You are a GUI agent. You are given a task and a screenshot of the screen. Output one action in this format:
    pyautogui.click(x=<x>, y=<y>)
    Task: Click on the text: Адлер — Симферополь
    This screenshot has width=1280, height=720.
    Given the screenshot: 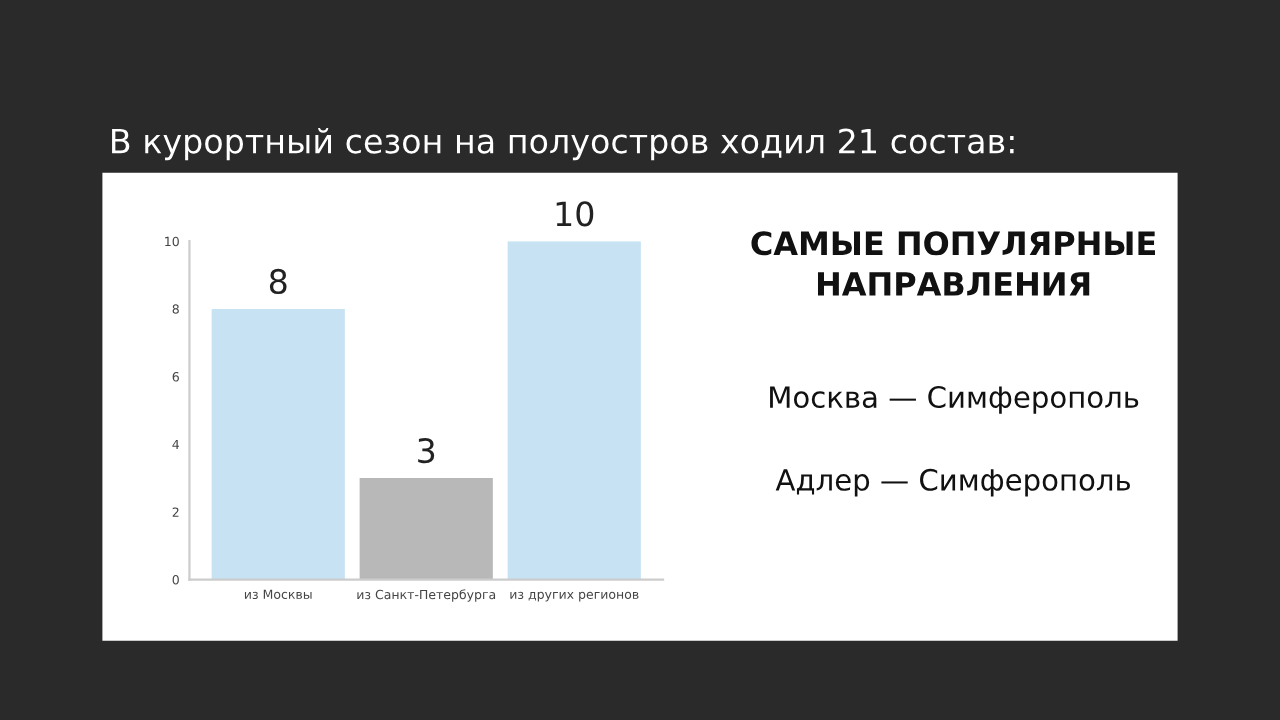 What is the action you would take?
    pyautogui.click(x=952, y=482)
    